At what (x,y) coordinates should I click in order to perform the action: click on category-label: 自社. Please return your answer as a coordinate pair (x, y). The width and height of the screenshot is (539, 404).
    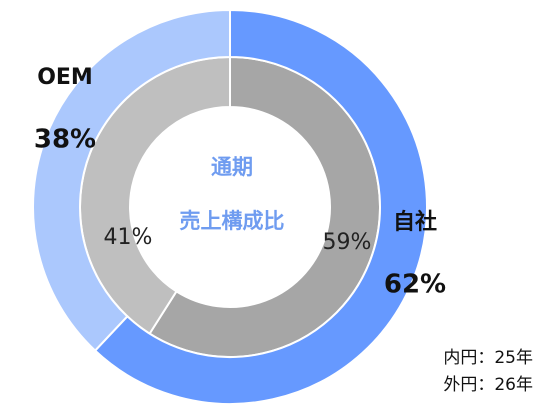
    Looking at the image, I should click on (415, 222).